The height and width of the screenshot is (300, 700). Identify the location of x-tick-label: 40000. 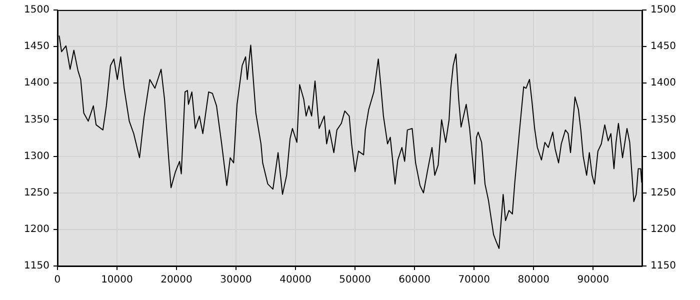
(296, 280).